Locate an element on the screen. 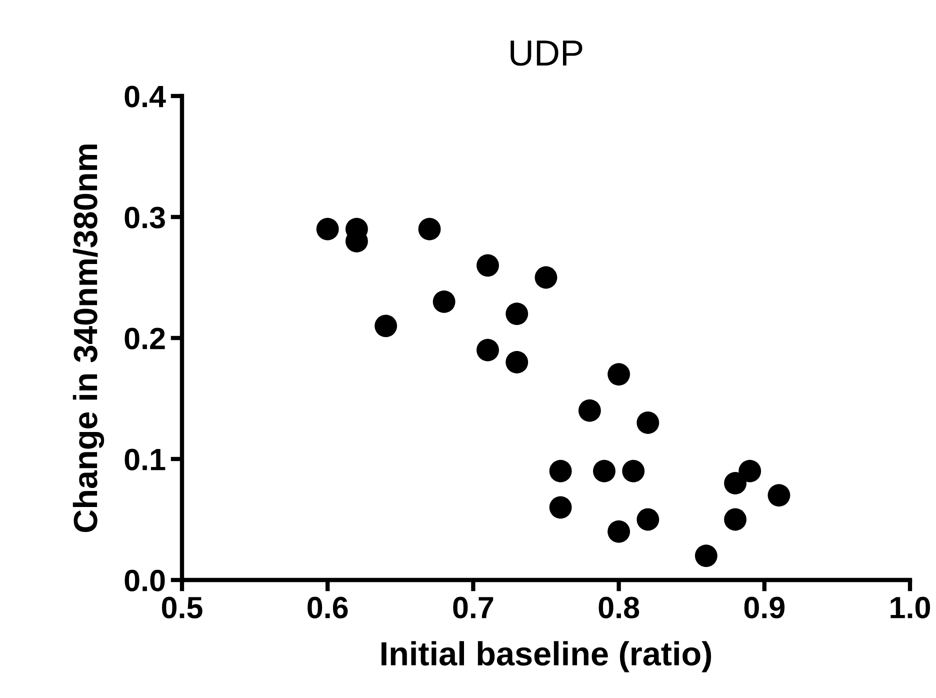 The height and width of the screenshot is (698, 936). x-tick-label: 1.0 is located at coordinates (910, 607).